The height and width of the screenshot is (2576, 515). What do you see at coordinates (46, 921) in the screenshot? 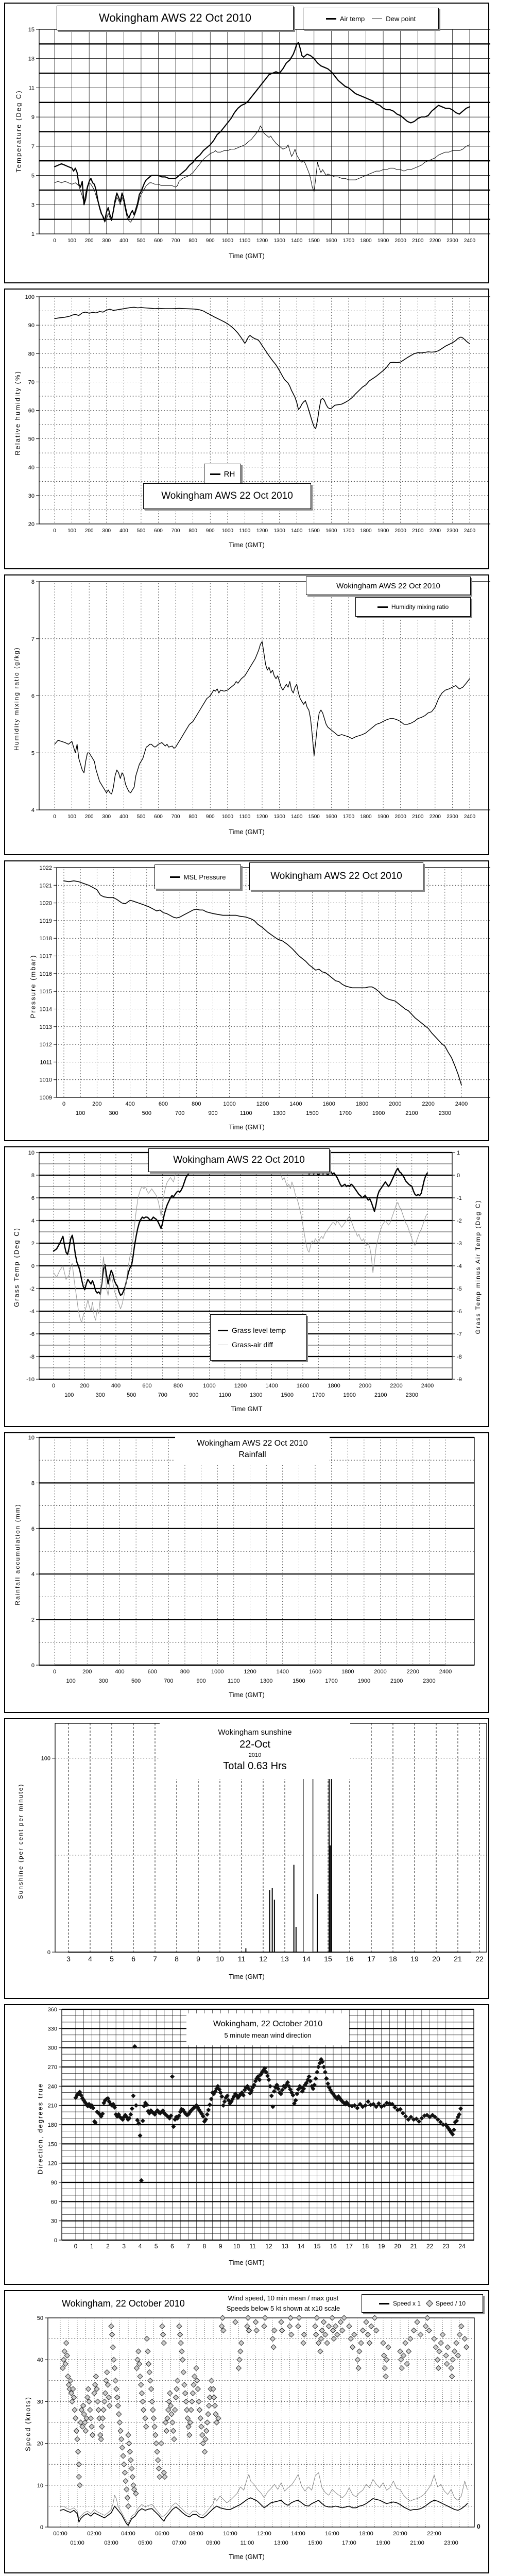
I see `svg-text: 1019` at bounding box center [46, 921].